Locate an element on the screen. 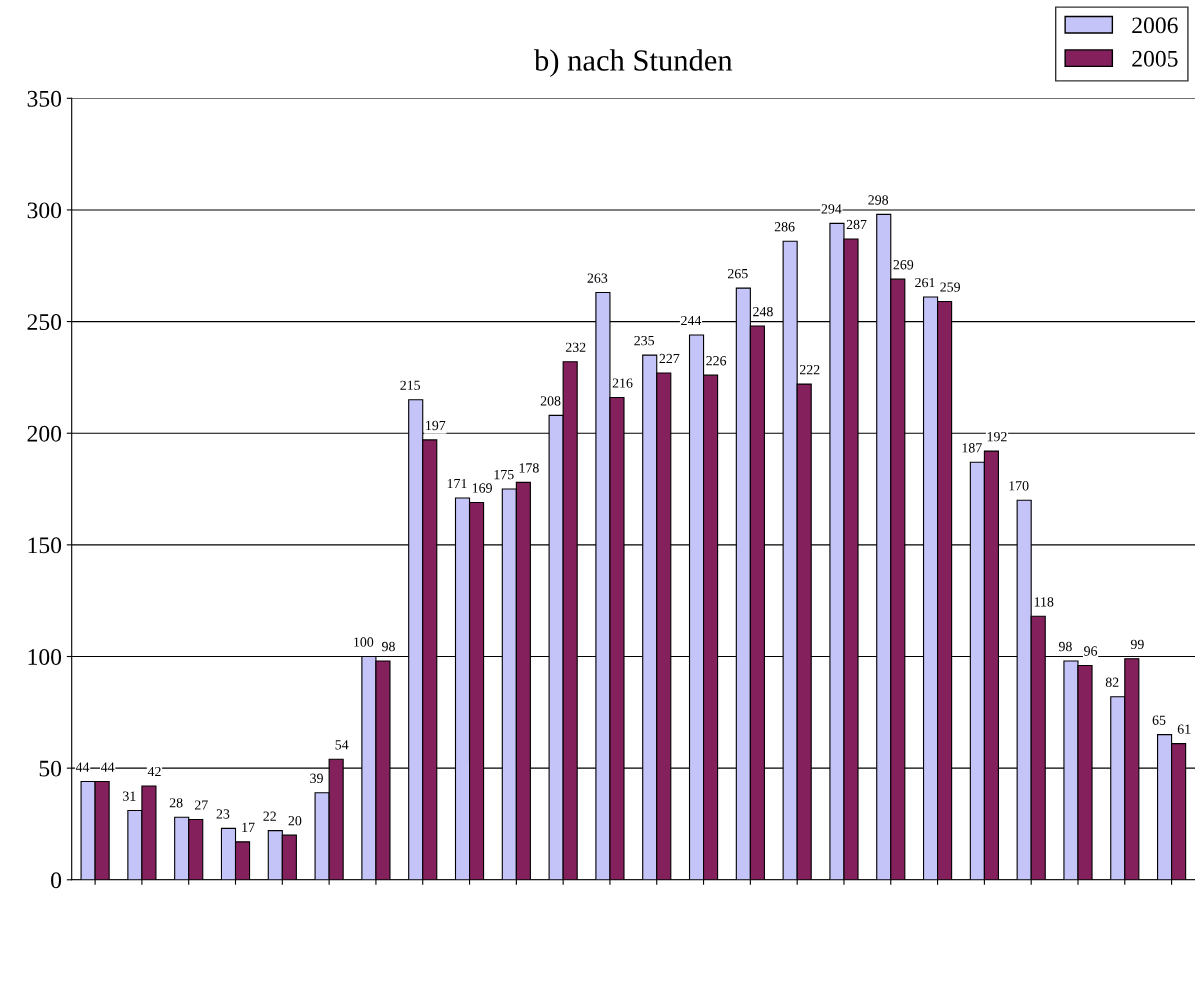 This screenshot has height=983, width=1195. legend-label: 2005 is located at coordinates (1155, 58).